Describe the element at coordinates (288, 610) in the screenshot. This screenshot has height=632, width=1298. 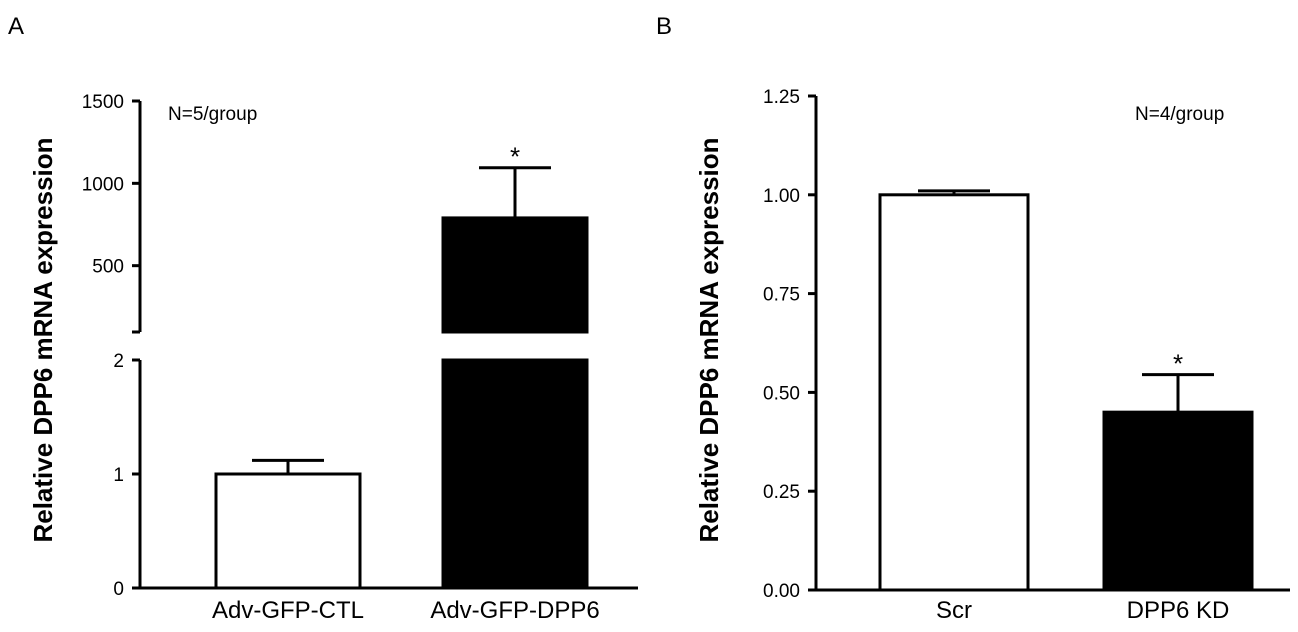
I see `panel-a-category-label-ctl: Adv-GFP-CTL` at that location.